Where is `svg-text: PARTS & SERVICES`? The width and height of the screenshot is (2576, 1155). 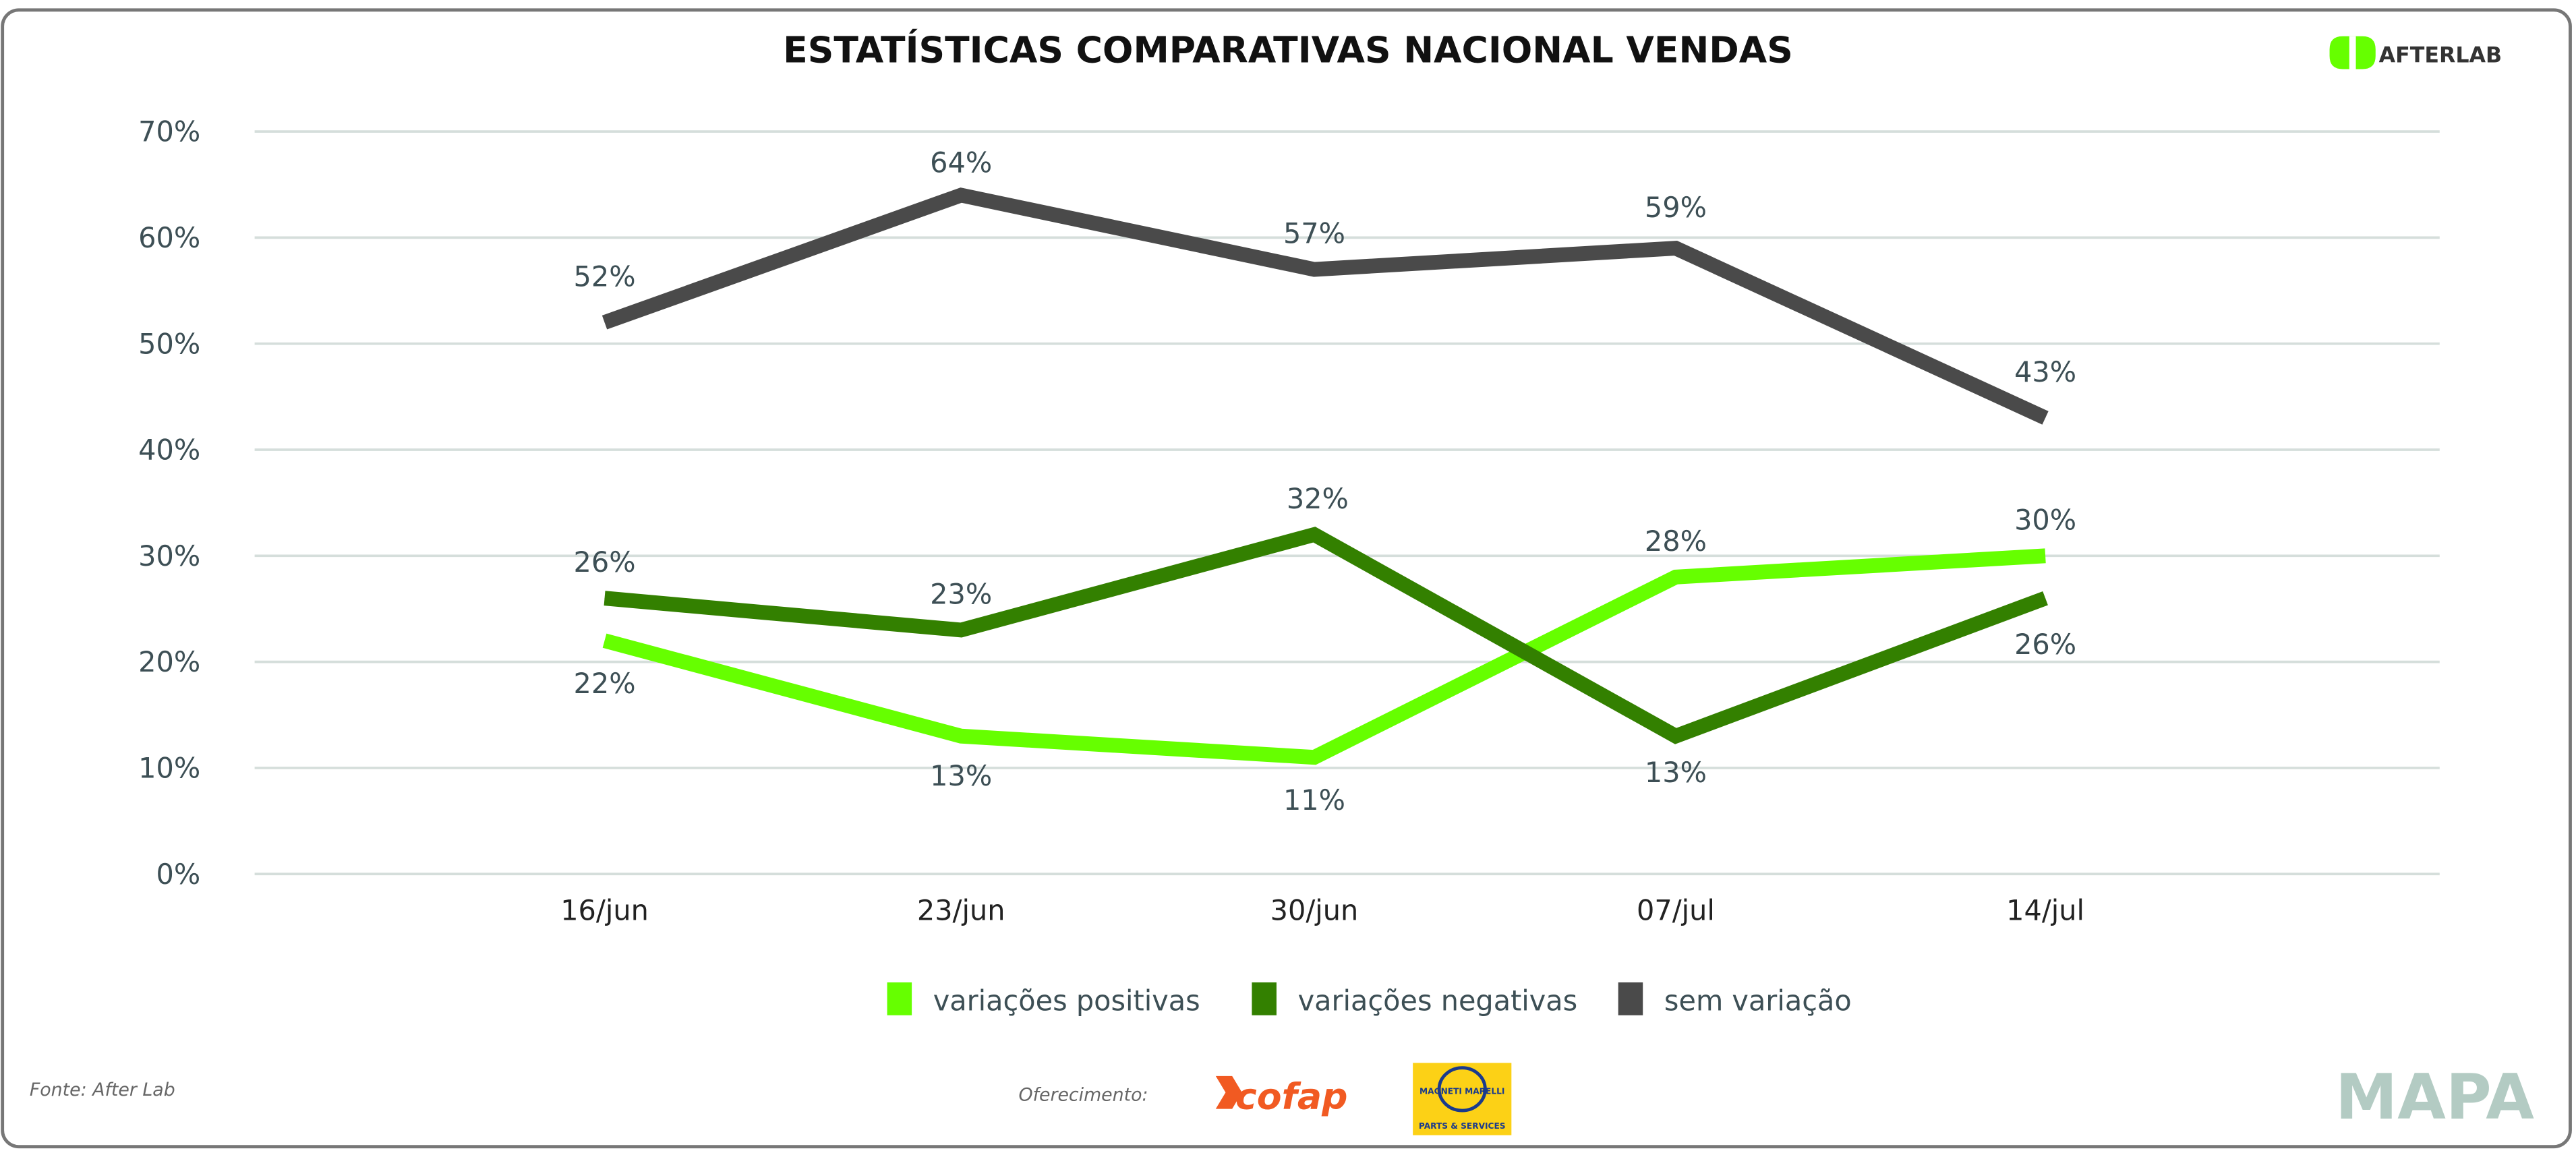 svg-text: PARTS & SERVICES is located at coordinates (1462, 1126).